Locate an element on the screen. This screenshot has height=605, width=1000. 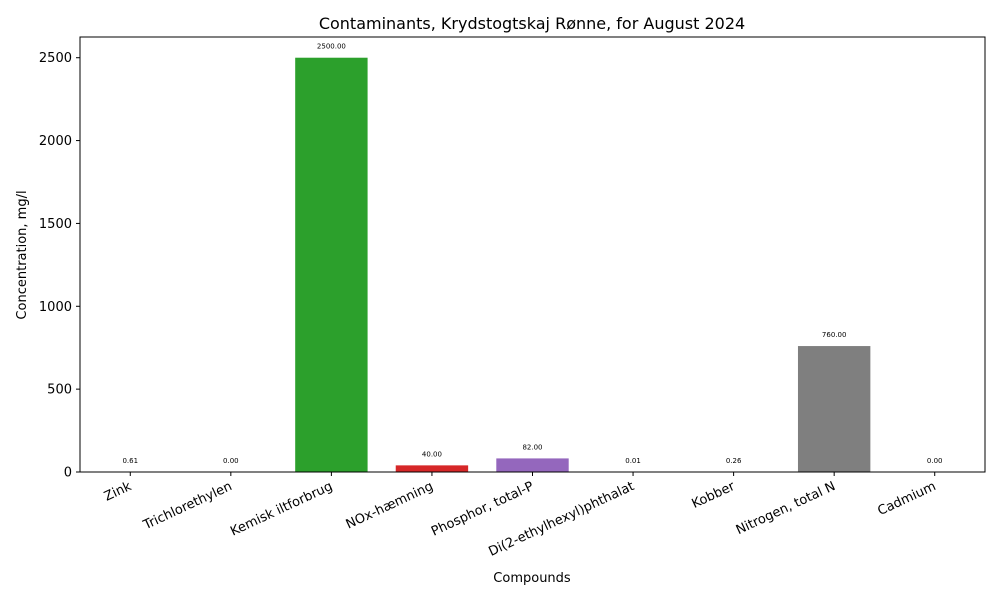
x-tick-label-0: Zink is located at coordinates (118, 492).